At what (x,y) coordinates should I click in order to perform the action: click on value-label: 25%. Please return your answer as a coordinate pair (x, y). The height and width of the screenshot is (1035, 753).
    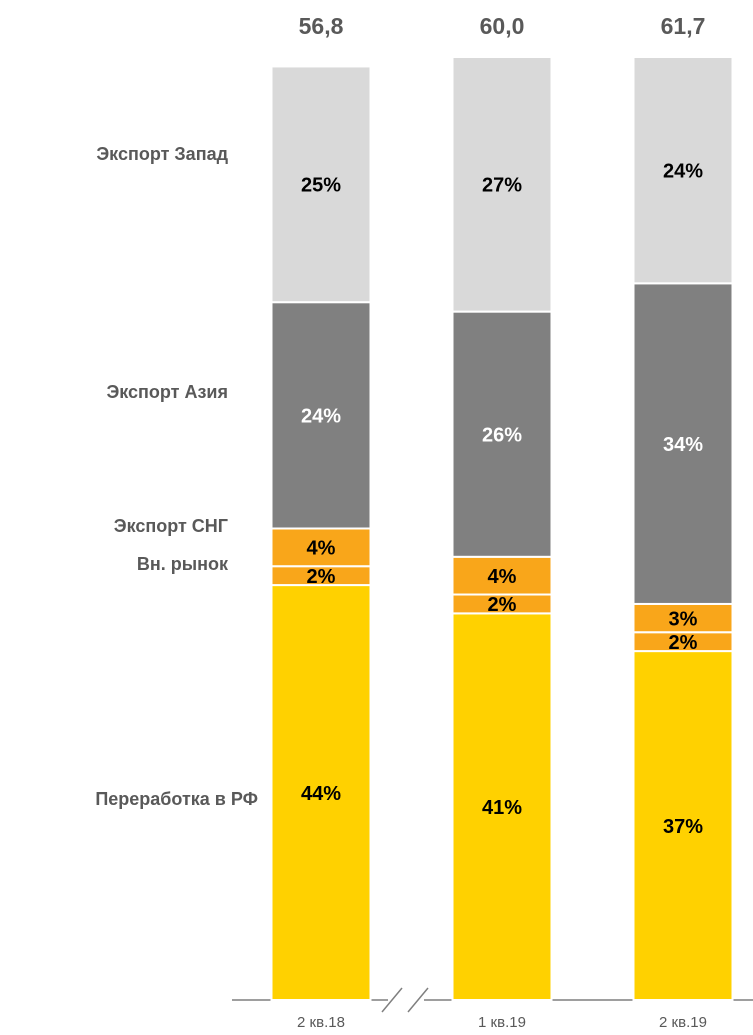
    Looking at the image, I should click on (321, 186).